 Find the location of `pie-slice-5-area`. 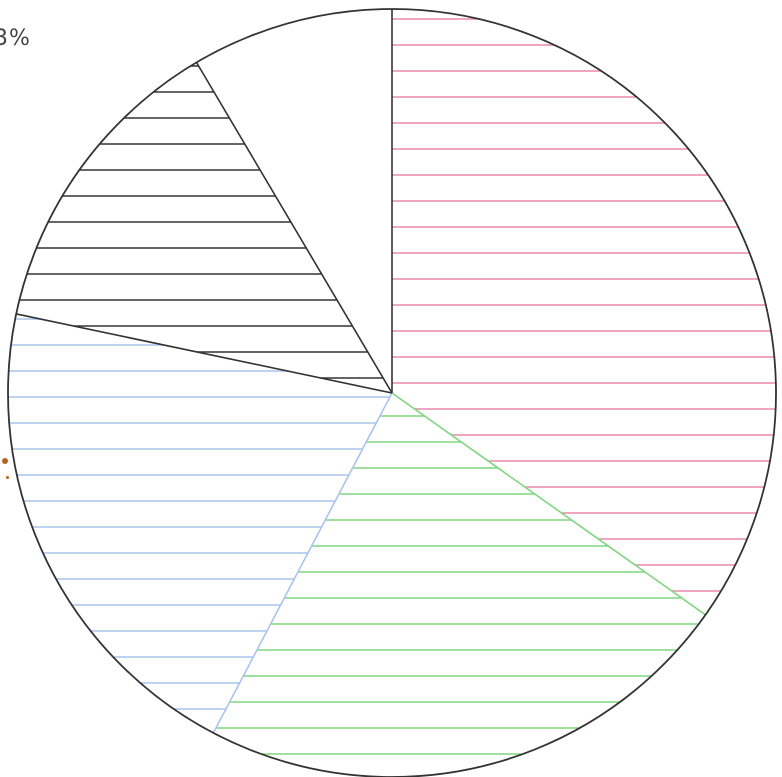

pie-slice-5-area is located at coordinates (294, 201).